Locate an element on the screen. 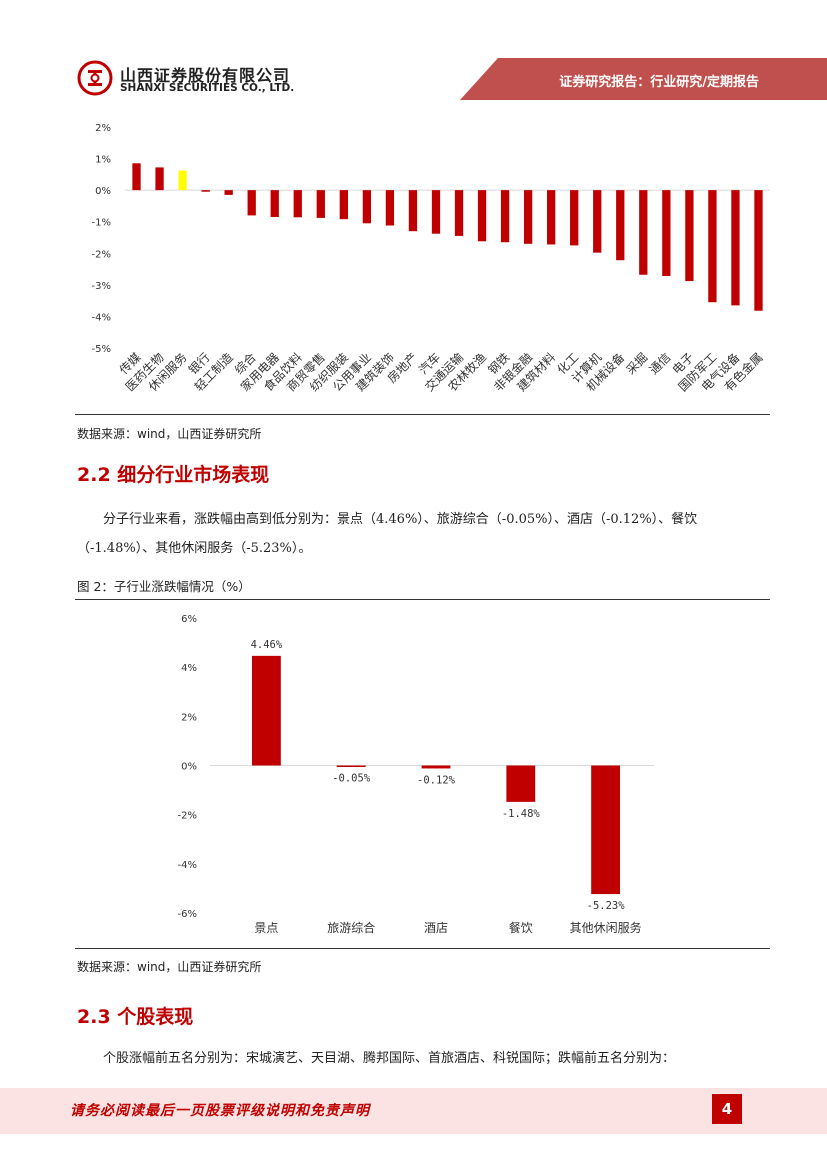 The image size is (827, 1169). brand-name-cn: 山西证券股份有限公司 is located at coordinates (205, 75).